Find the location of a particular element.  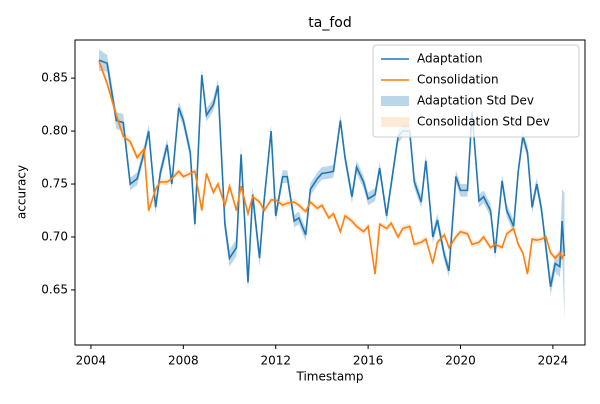

legend-label: Consolidation Std Dev is located at coordinates (483, 122).